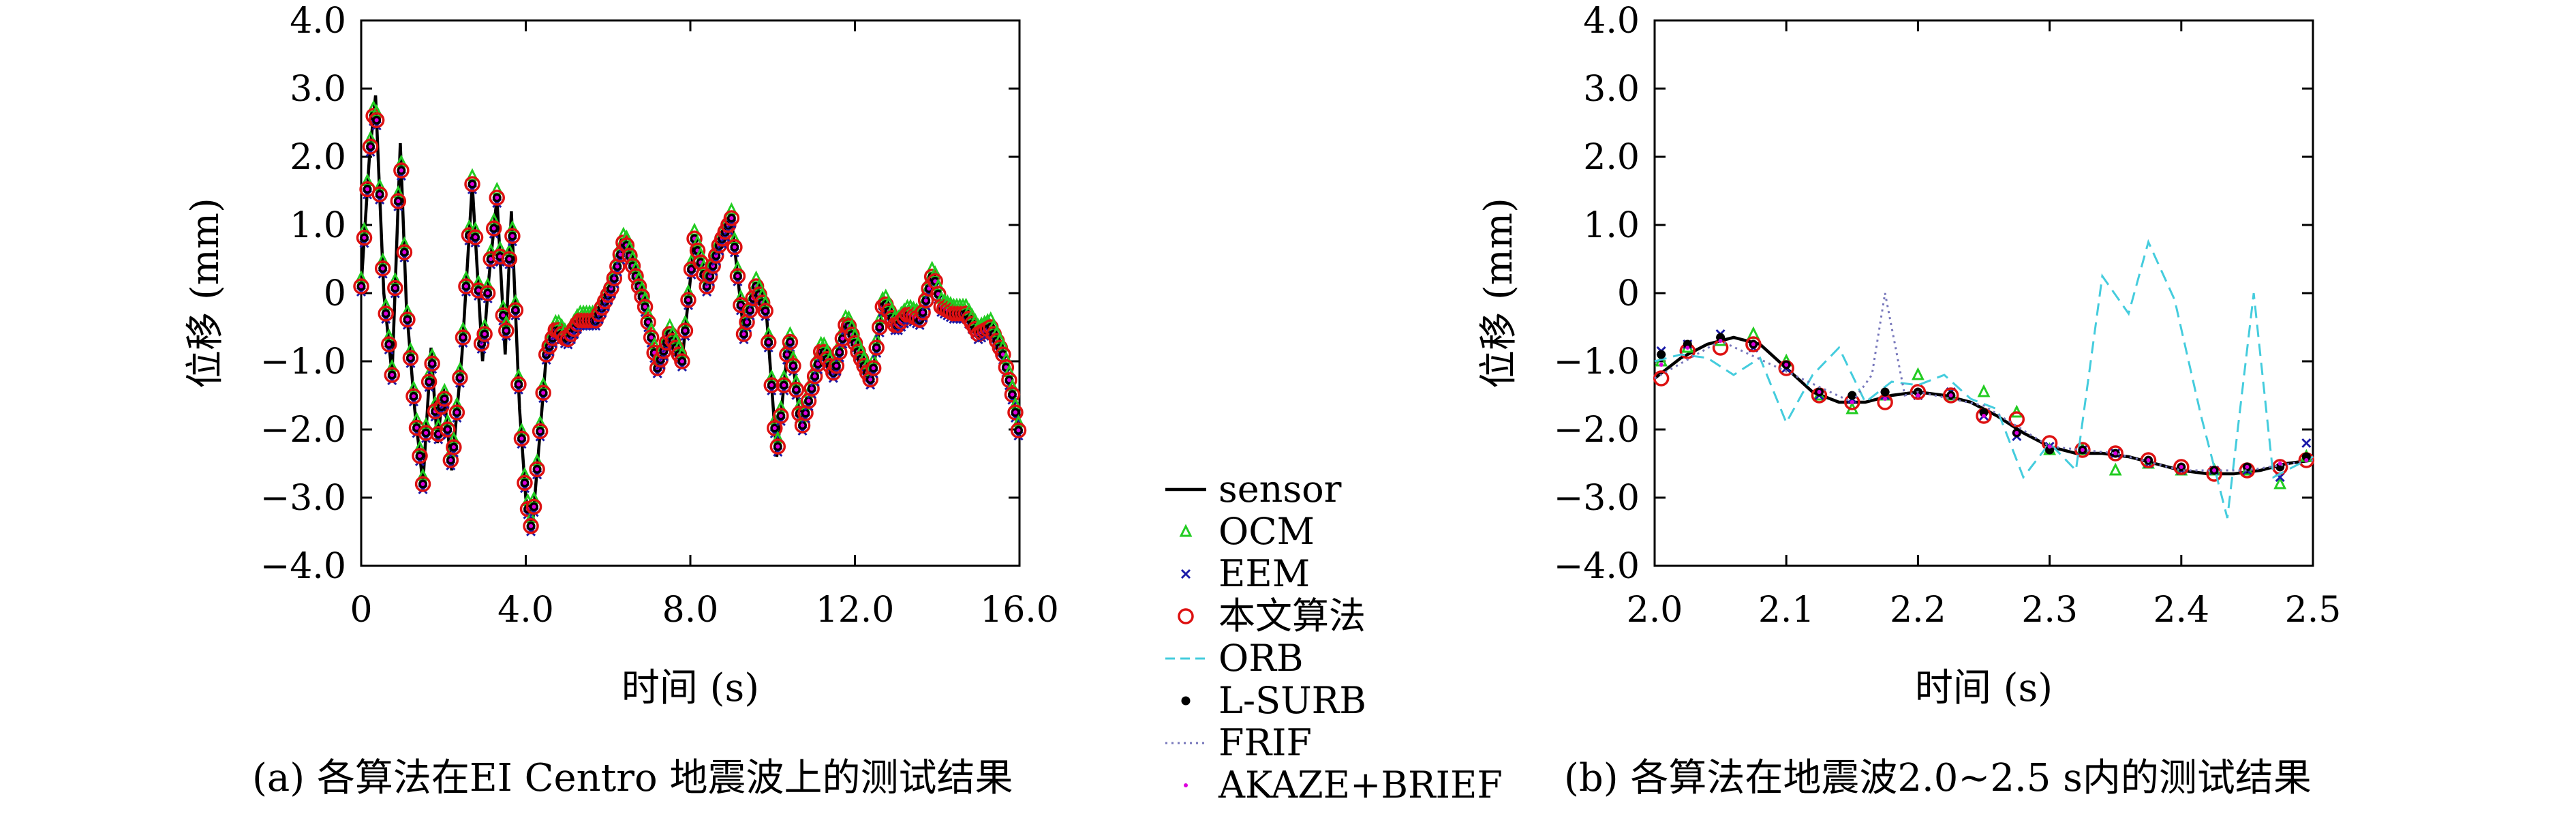 The width and height of the screenshot is (2576, 816). What do you see at coordinates (1185, 574) in the screenshot?
I see `legend-swatch` at bounding box center [1185, 574].